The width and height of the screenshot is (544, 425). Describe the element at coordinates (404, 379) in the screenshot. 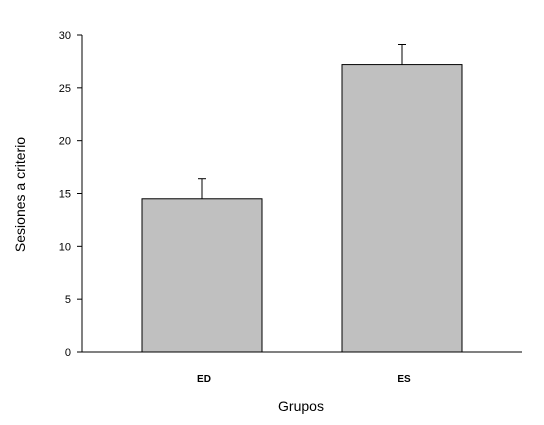

I see `x-tick-label-es: ES` at that location.